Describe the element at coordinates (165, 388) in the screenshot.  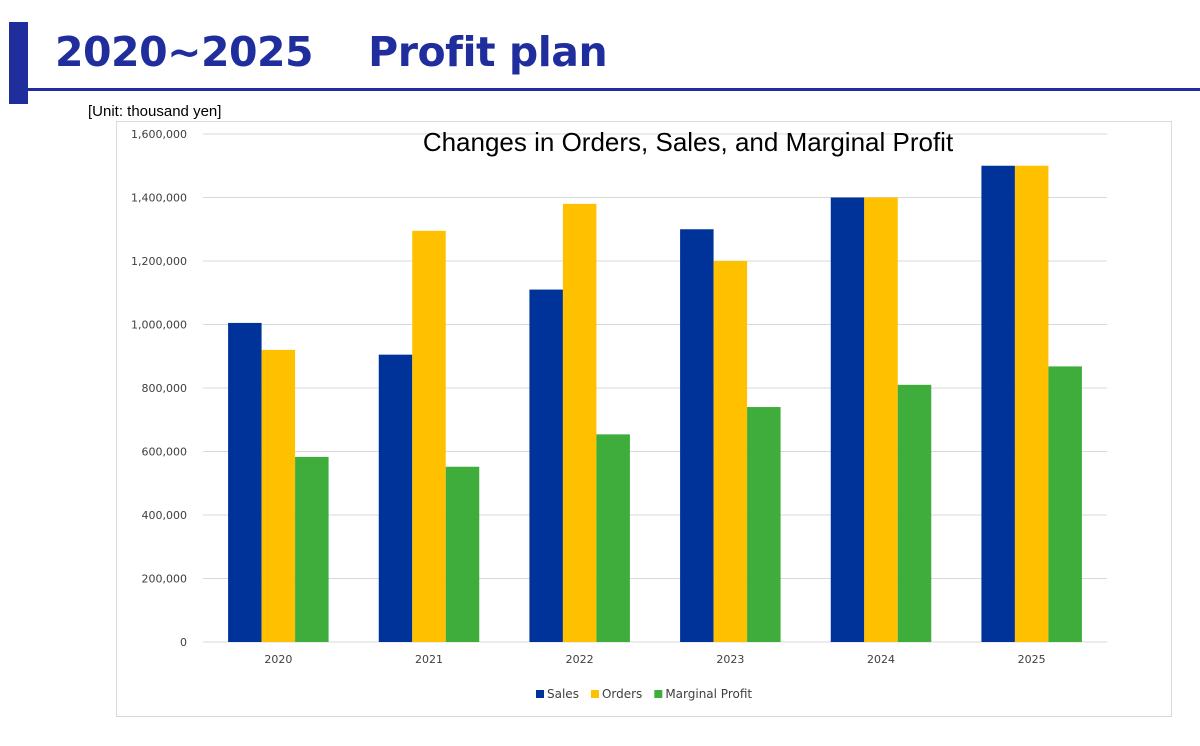
I see `y-tick-label: 800,000` at that location.